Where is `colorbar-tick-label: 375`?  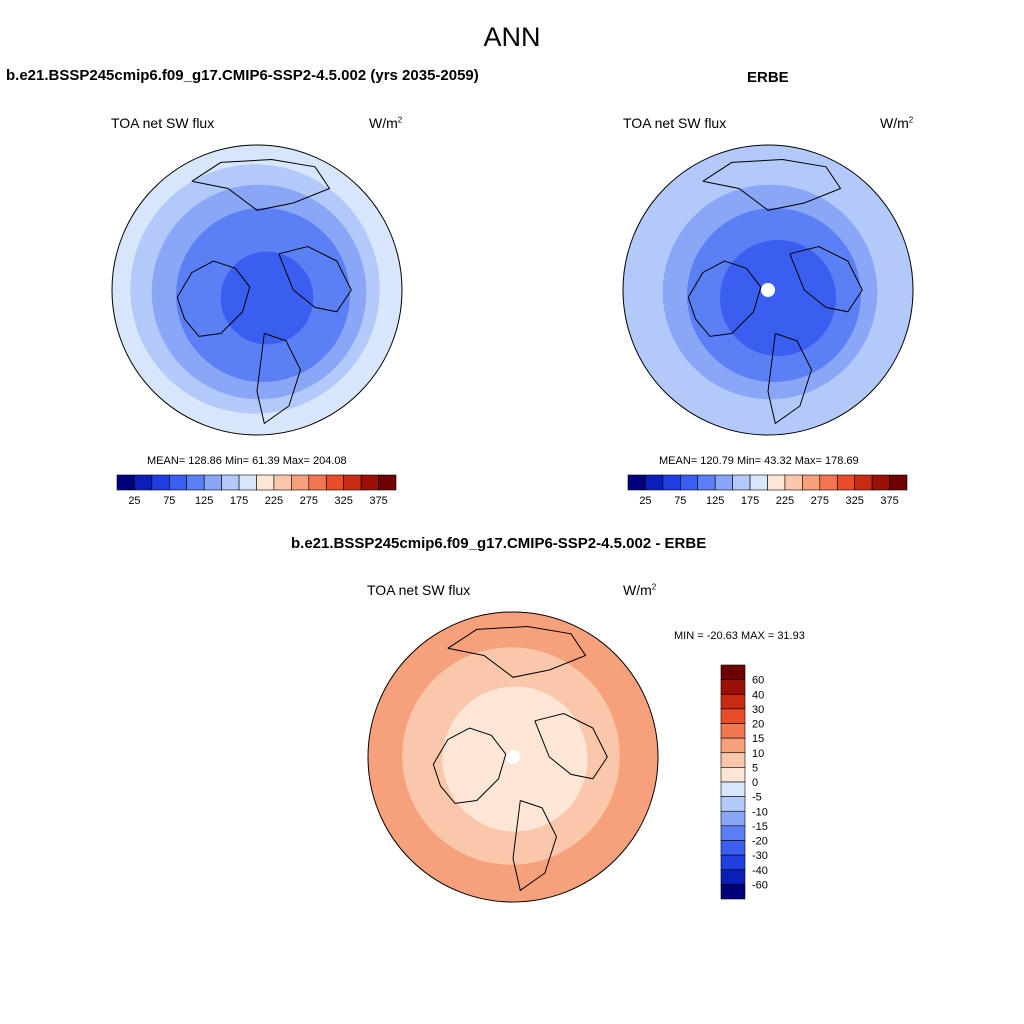 colorbar-tick-label: 375 is located at coordinates (378, 501).